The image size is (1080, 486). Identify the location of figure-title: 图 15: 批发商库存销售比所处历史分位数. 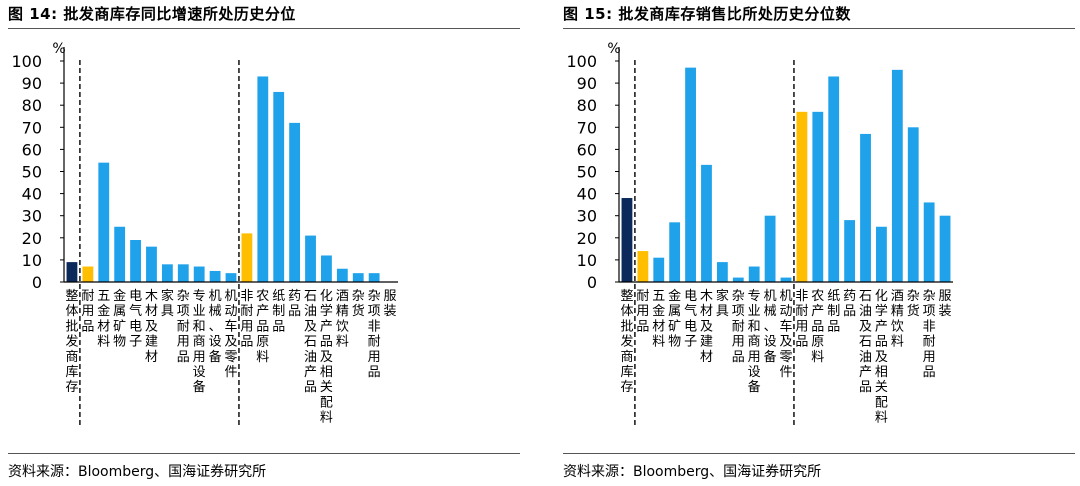
(707, 13).